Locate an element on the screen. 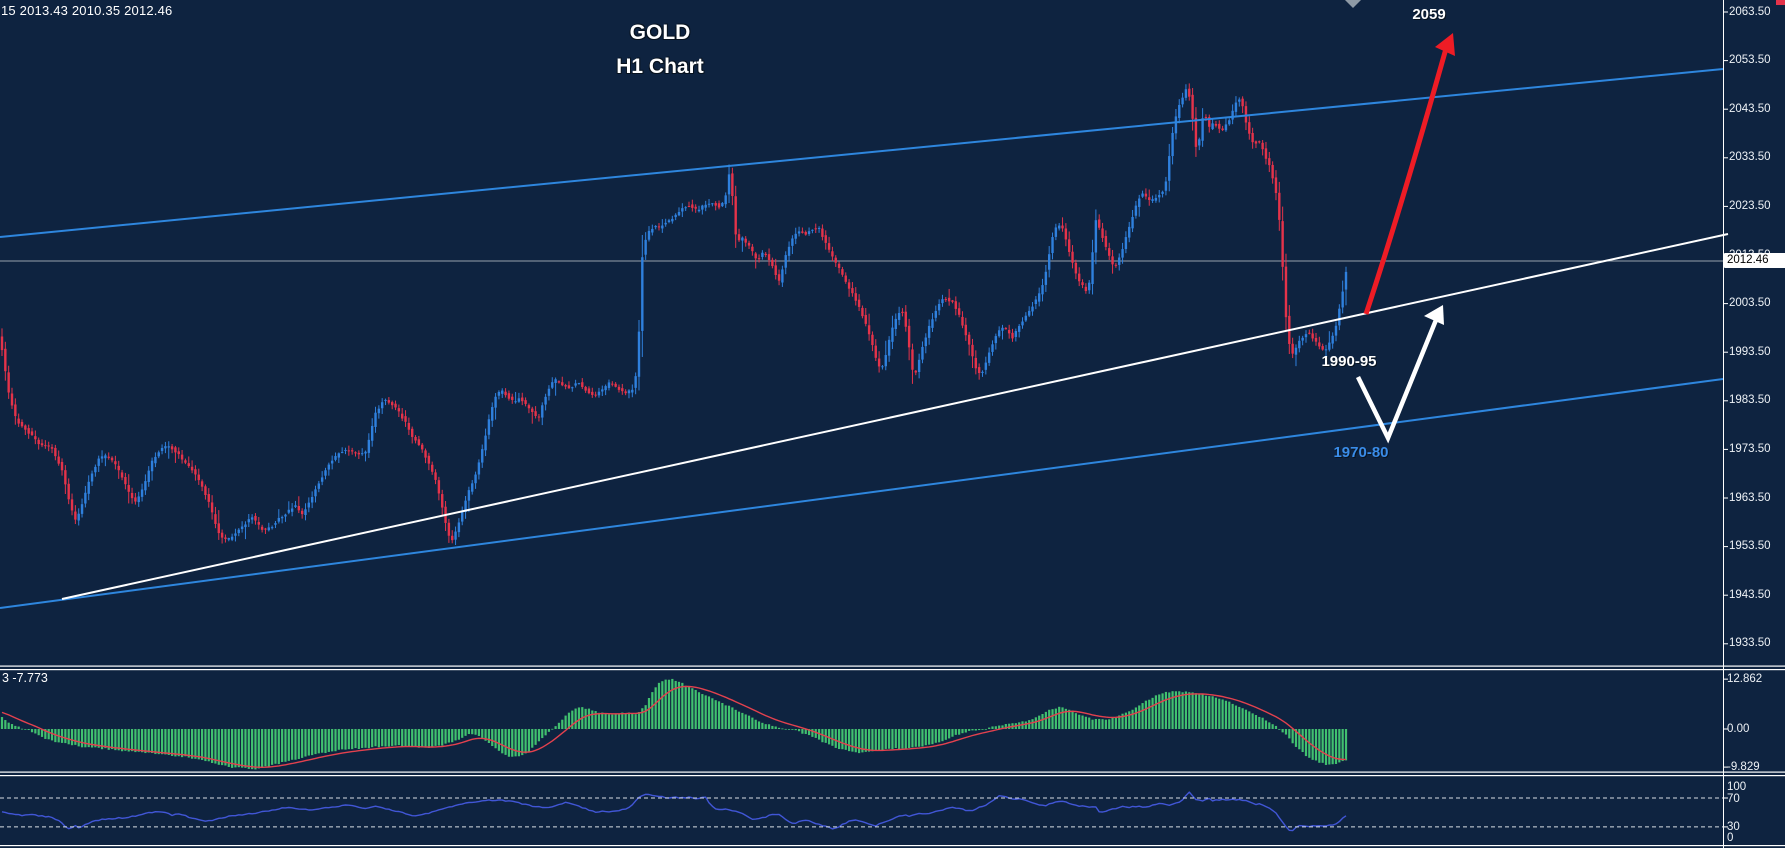 The height and width of the screenshot is (848, 1785). price-axis-label: 2023.50 is located at coordinates (1750, 205).